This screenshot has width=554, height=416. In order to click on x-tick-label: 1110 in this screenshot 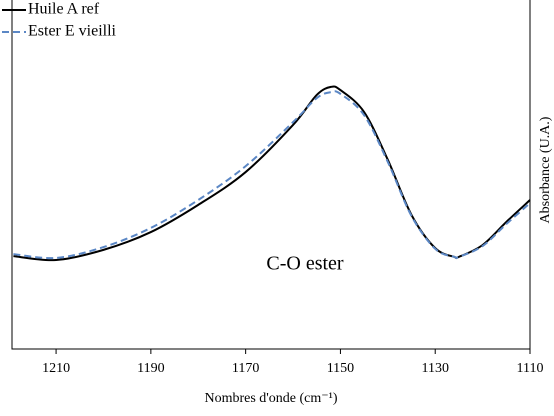, I will do `click(530, 368)`.